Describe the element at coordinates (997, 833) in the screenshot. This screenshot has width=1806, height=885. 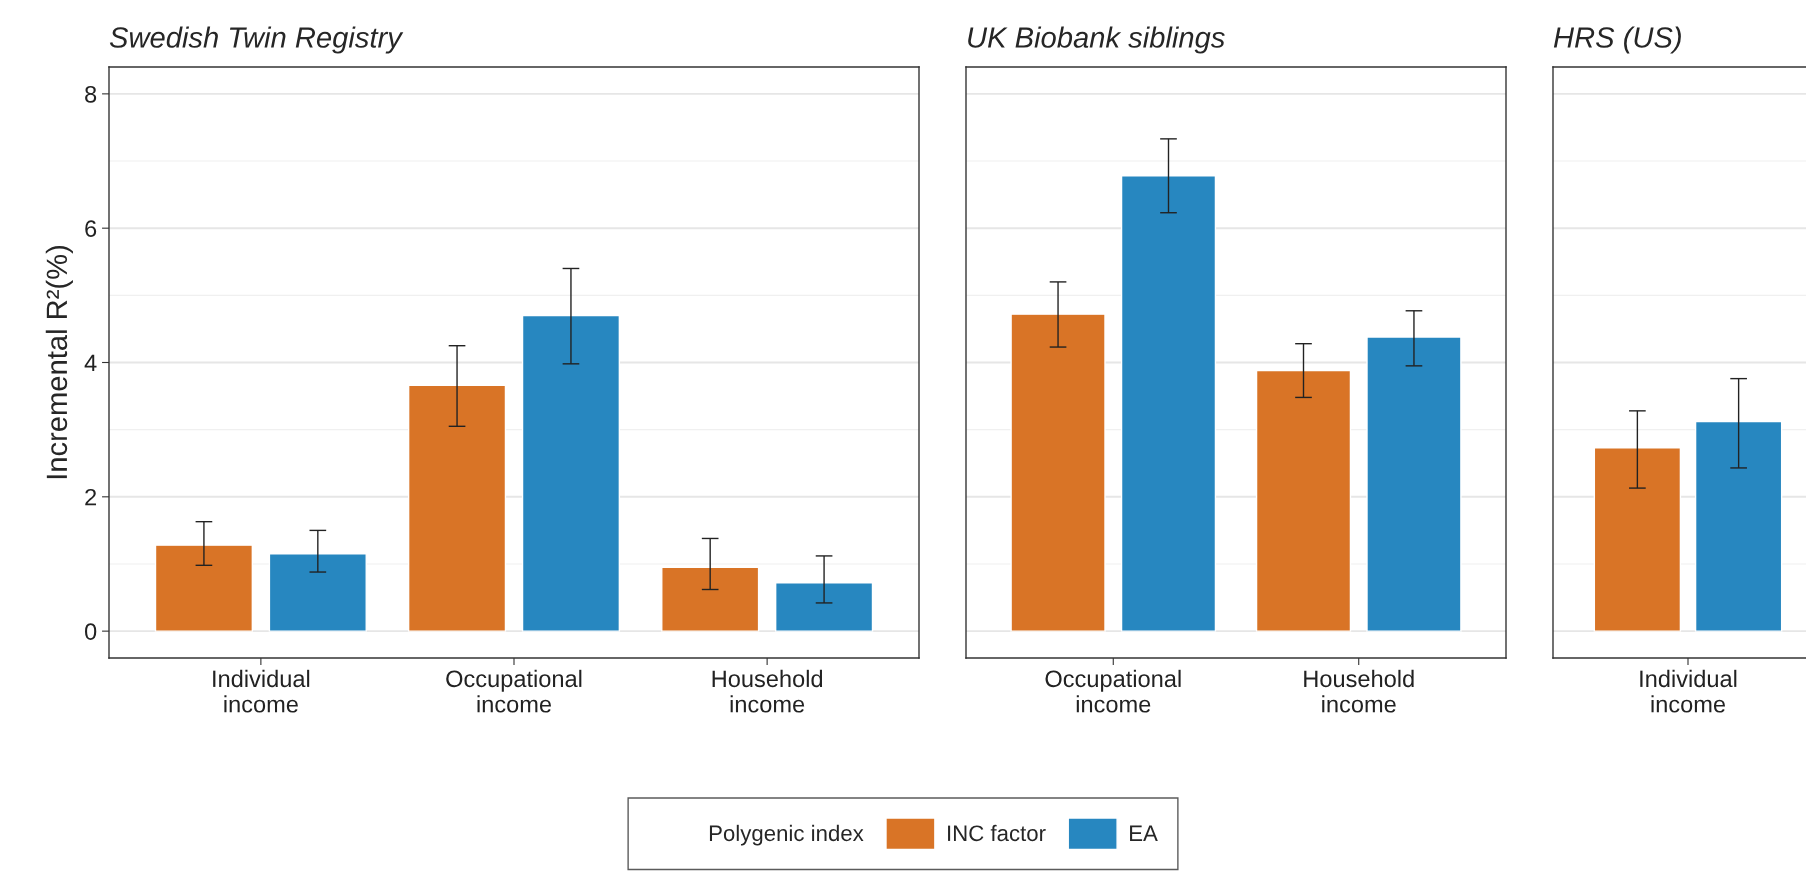
I see `legend-label: INC factor` at that location.